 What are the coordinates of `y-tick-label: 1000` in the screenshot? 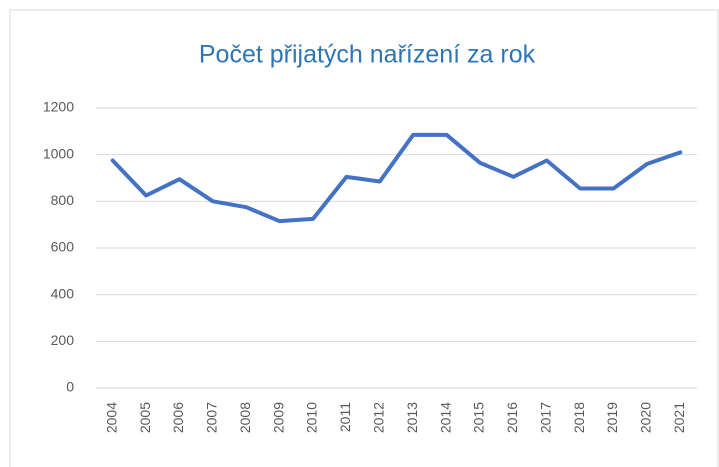 It's located at (58, 153).